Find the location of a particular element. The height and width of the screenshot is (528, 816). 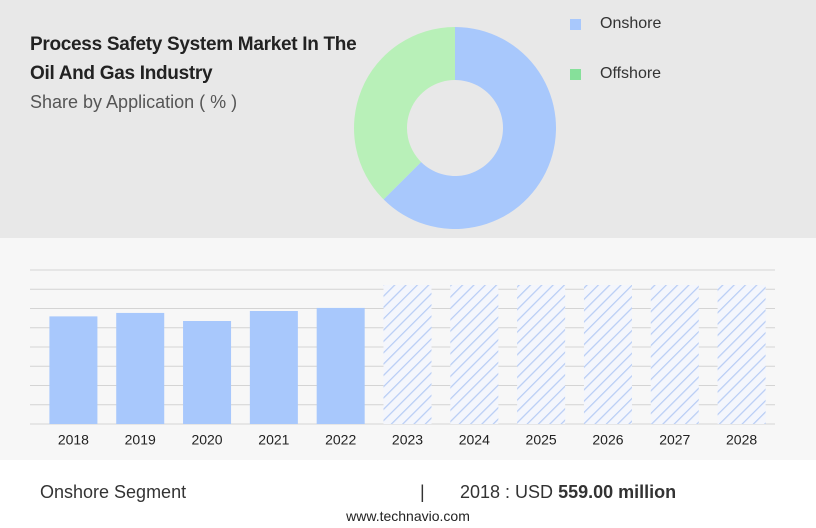

legend-label: Offshore is located at coordinates (630, 73).